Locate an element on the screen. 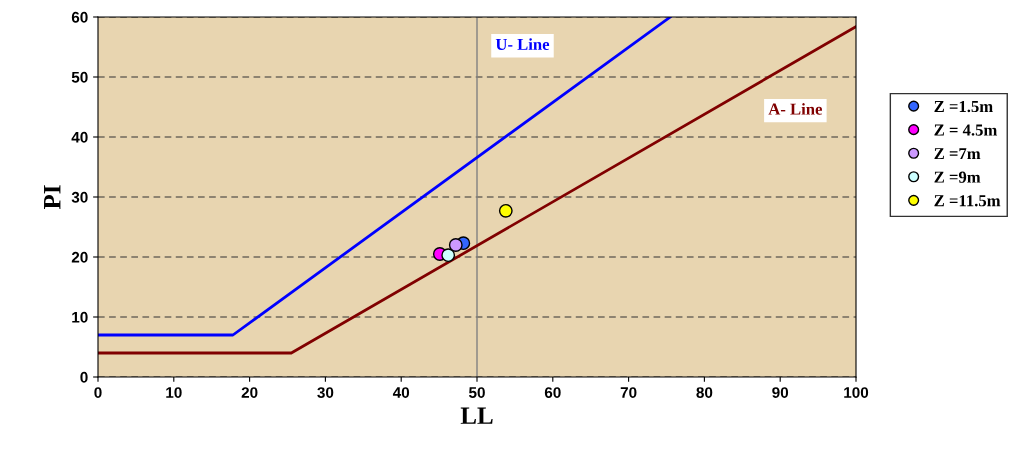 The height and width of the screenshot is (453, 1029). x-tick-label: 20 is located at coordinates (249, 392).